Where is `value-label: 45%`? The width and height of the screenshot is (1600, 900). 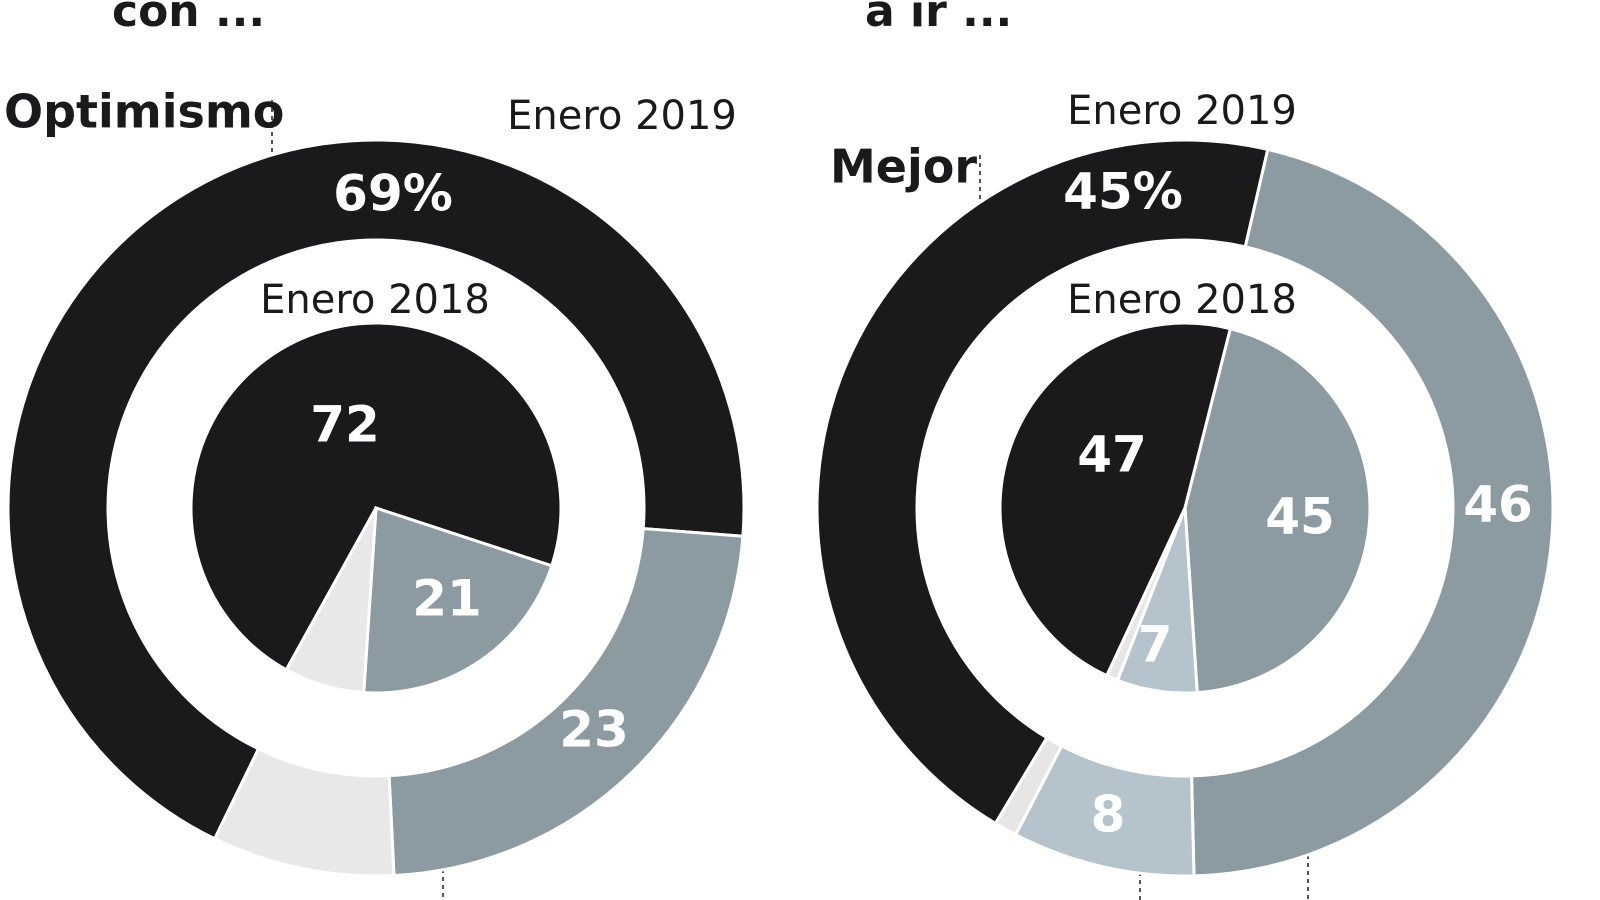
value-label: 45% is located at coordinates (1123, 192).